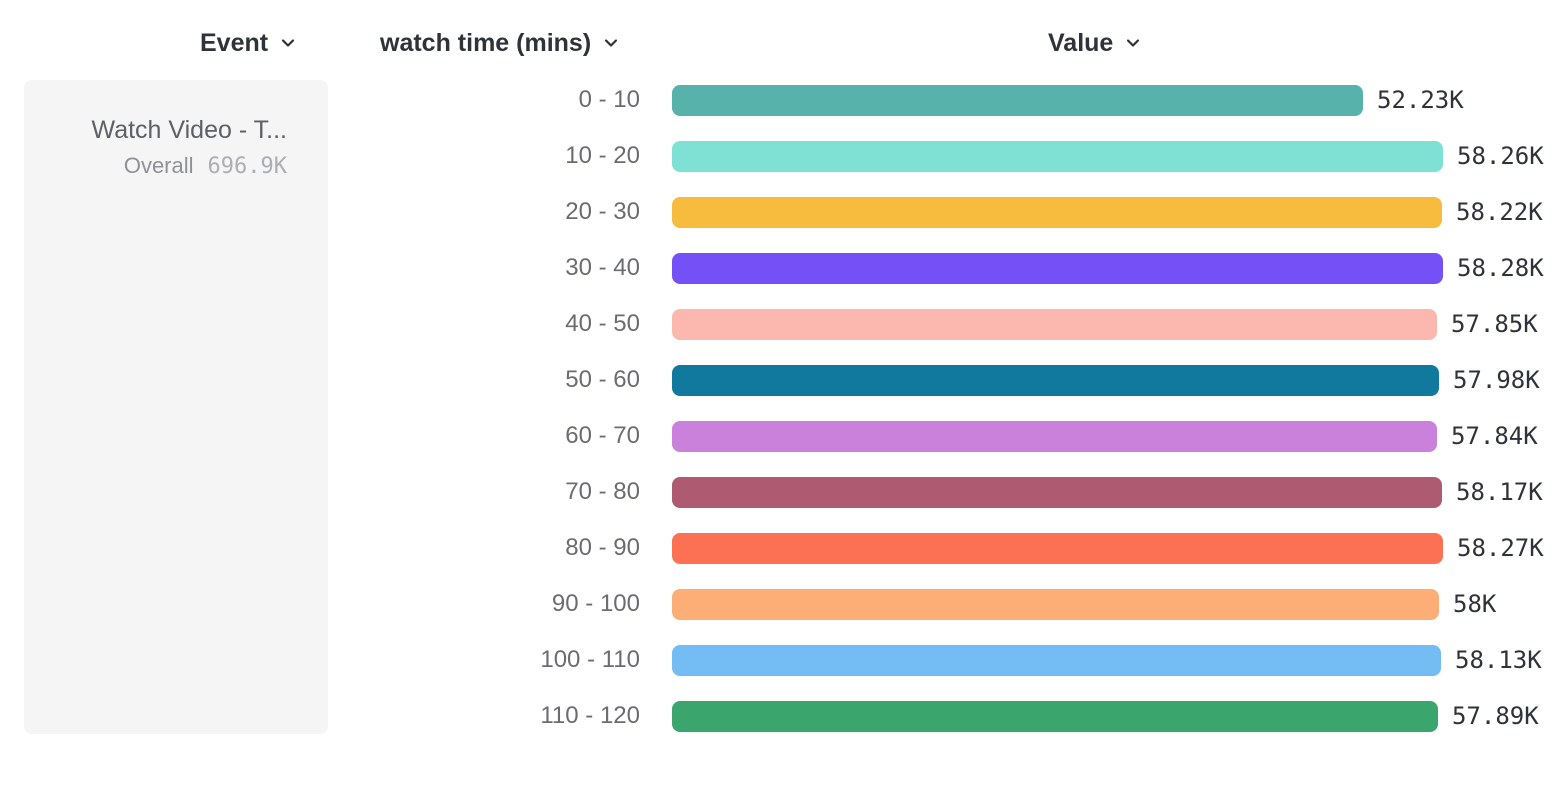 This screenshot has height=790, width=1568. I want to click on bar-value: 58K, so click(1475, 604).